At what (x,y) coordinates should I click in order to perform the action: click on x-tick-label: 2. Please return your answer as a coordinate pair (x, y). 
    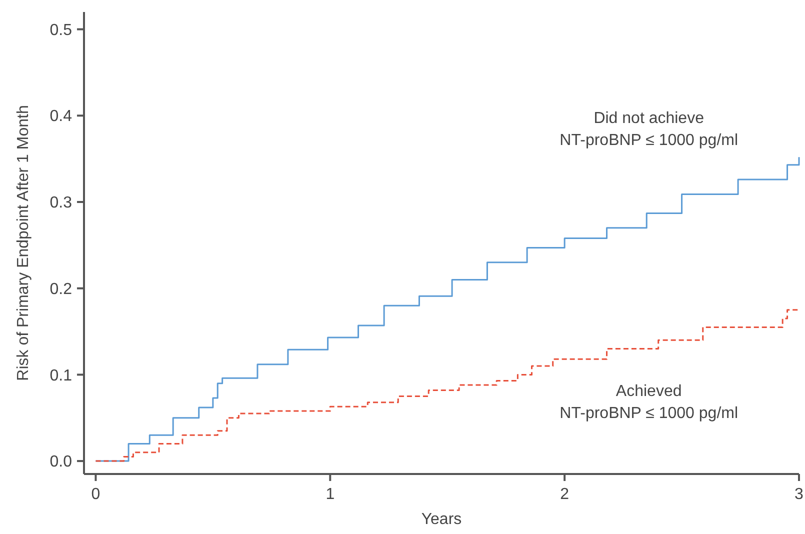
    Looking at the image, I should click on (565, 494).